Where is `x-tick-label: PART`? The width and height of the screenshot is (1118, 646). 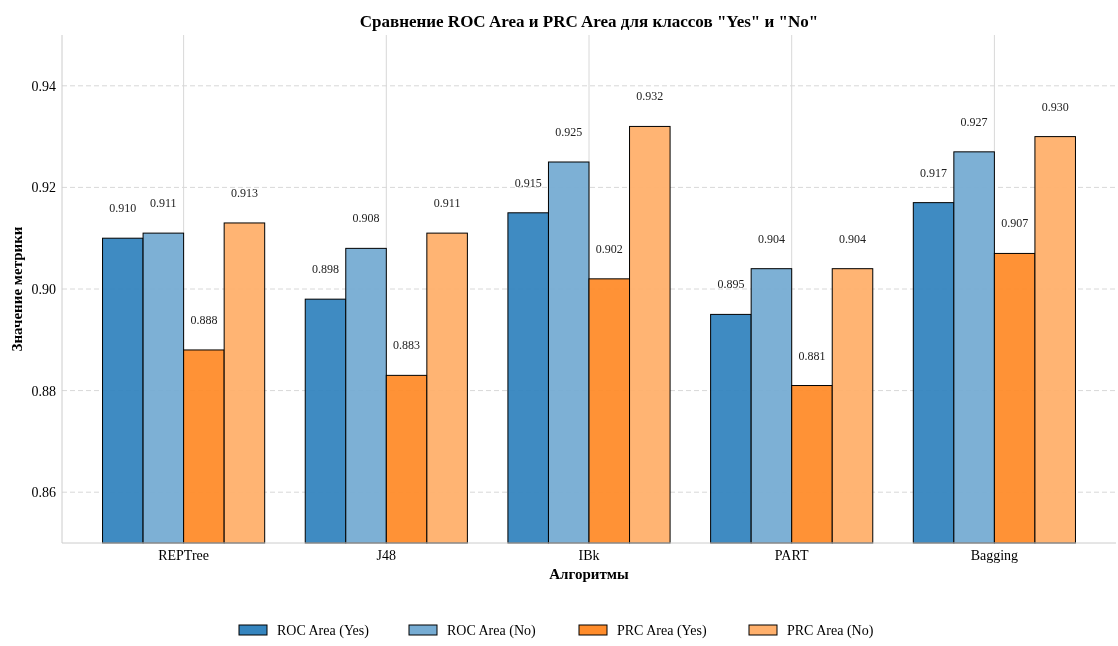 x-tick-label: PART is located at coordinates (791, 555).